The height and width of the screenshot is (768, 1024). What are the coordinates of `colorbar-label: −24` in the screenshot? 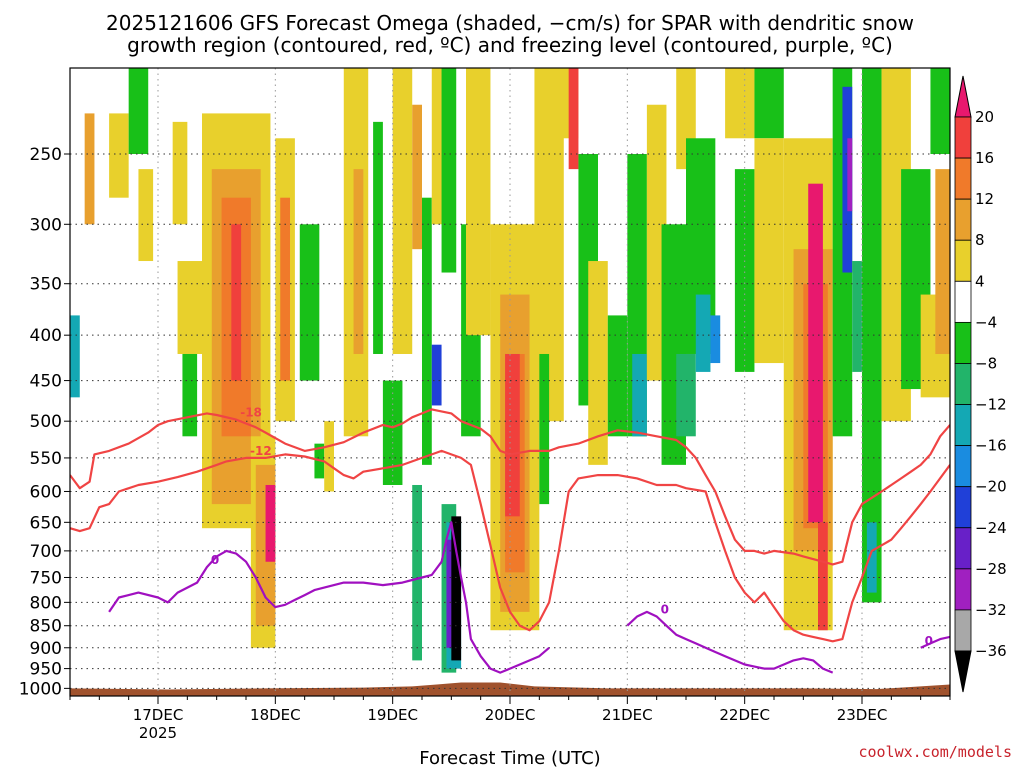 It's located at (991, 528).